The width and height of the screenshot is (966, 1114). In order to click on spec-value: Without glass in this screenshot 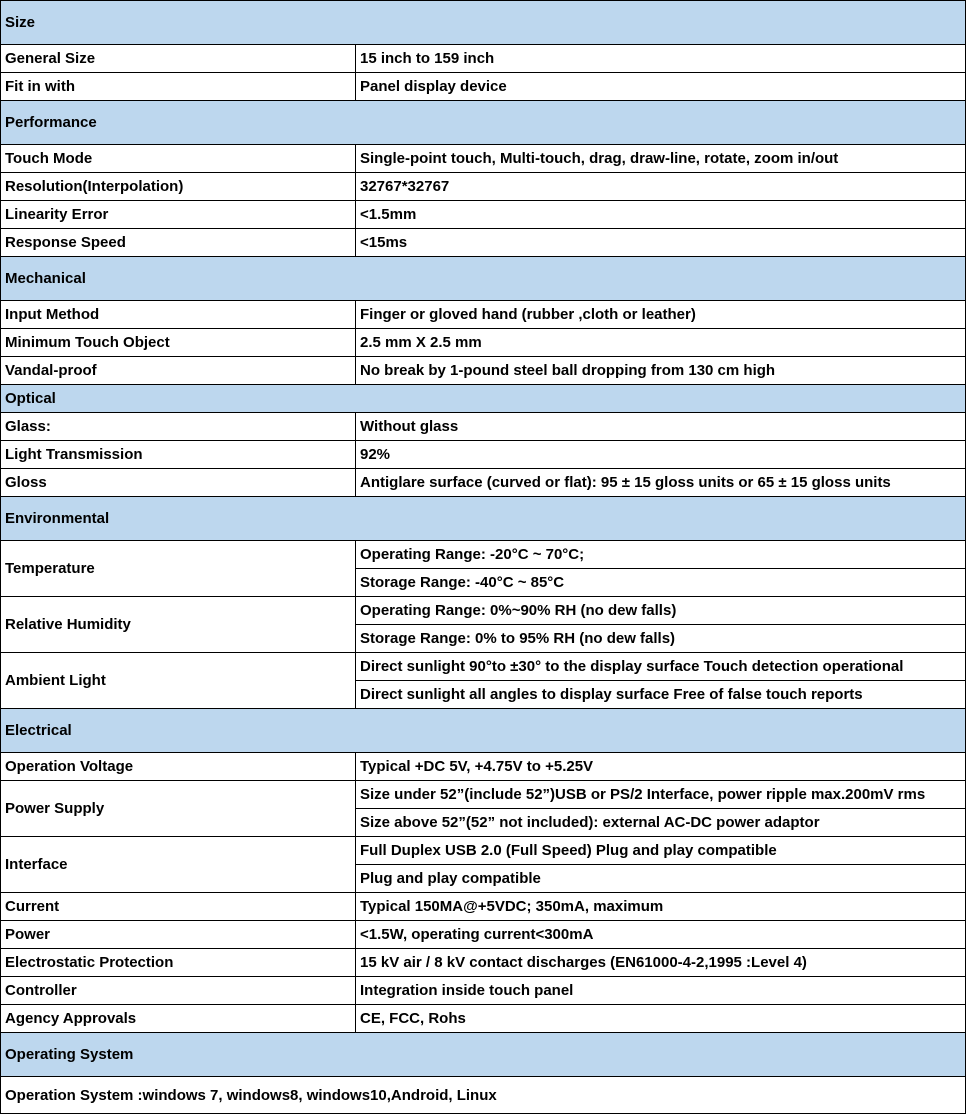, I will do `click(660, 426)`.